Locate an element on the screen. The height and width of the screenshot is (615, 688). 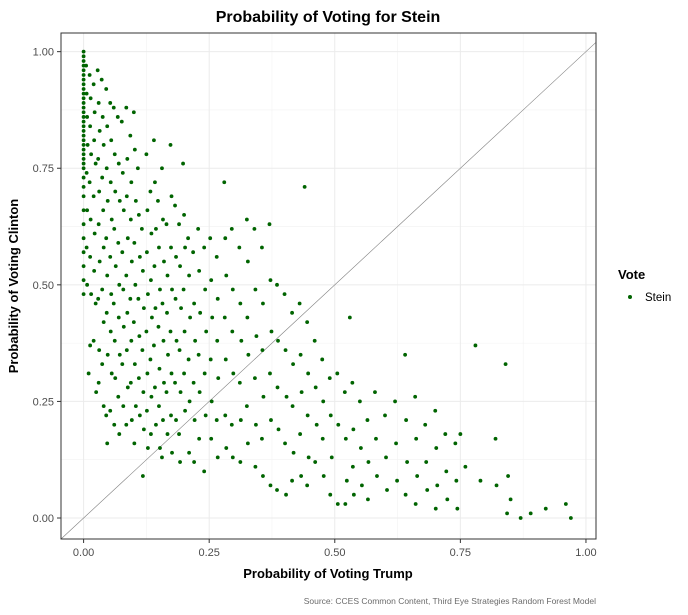
x-tick-label: 1.00 is located at coordinates (585, 553).